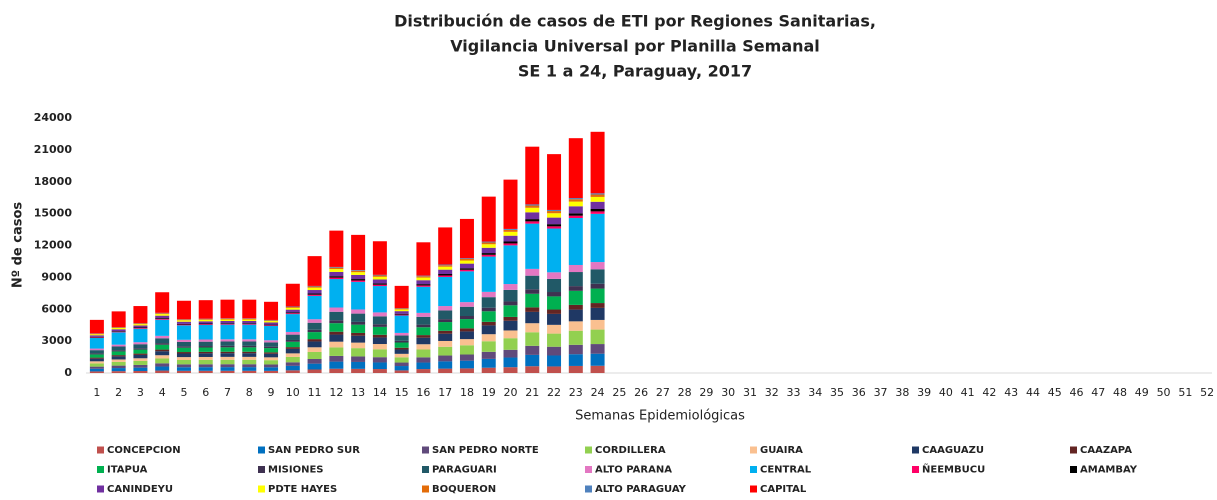  I want to click on x-tick-label: 21, so click(532, 392).